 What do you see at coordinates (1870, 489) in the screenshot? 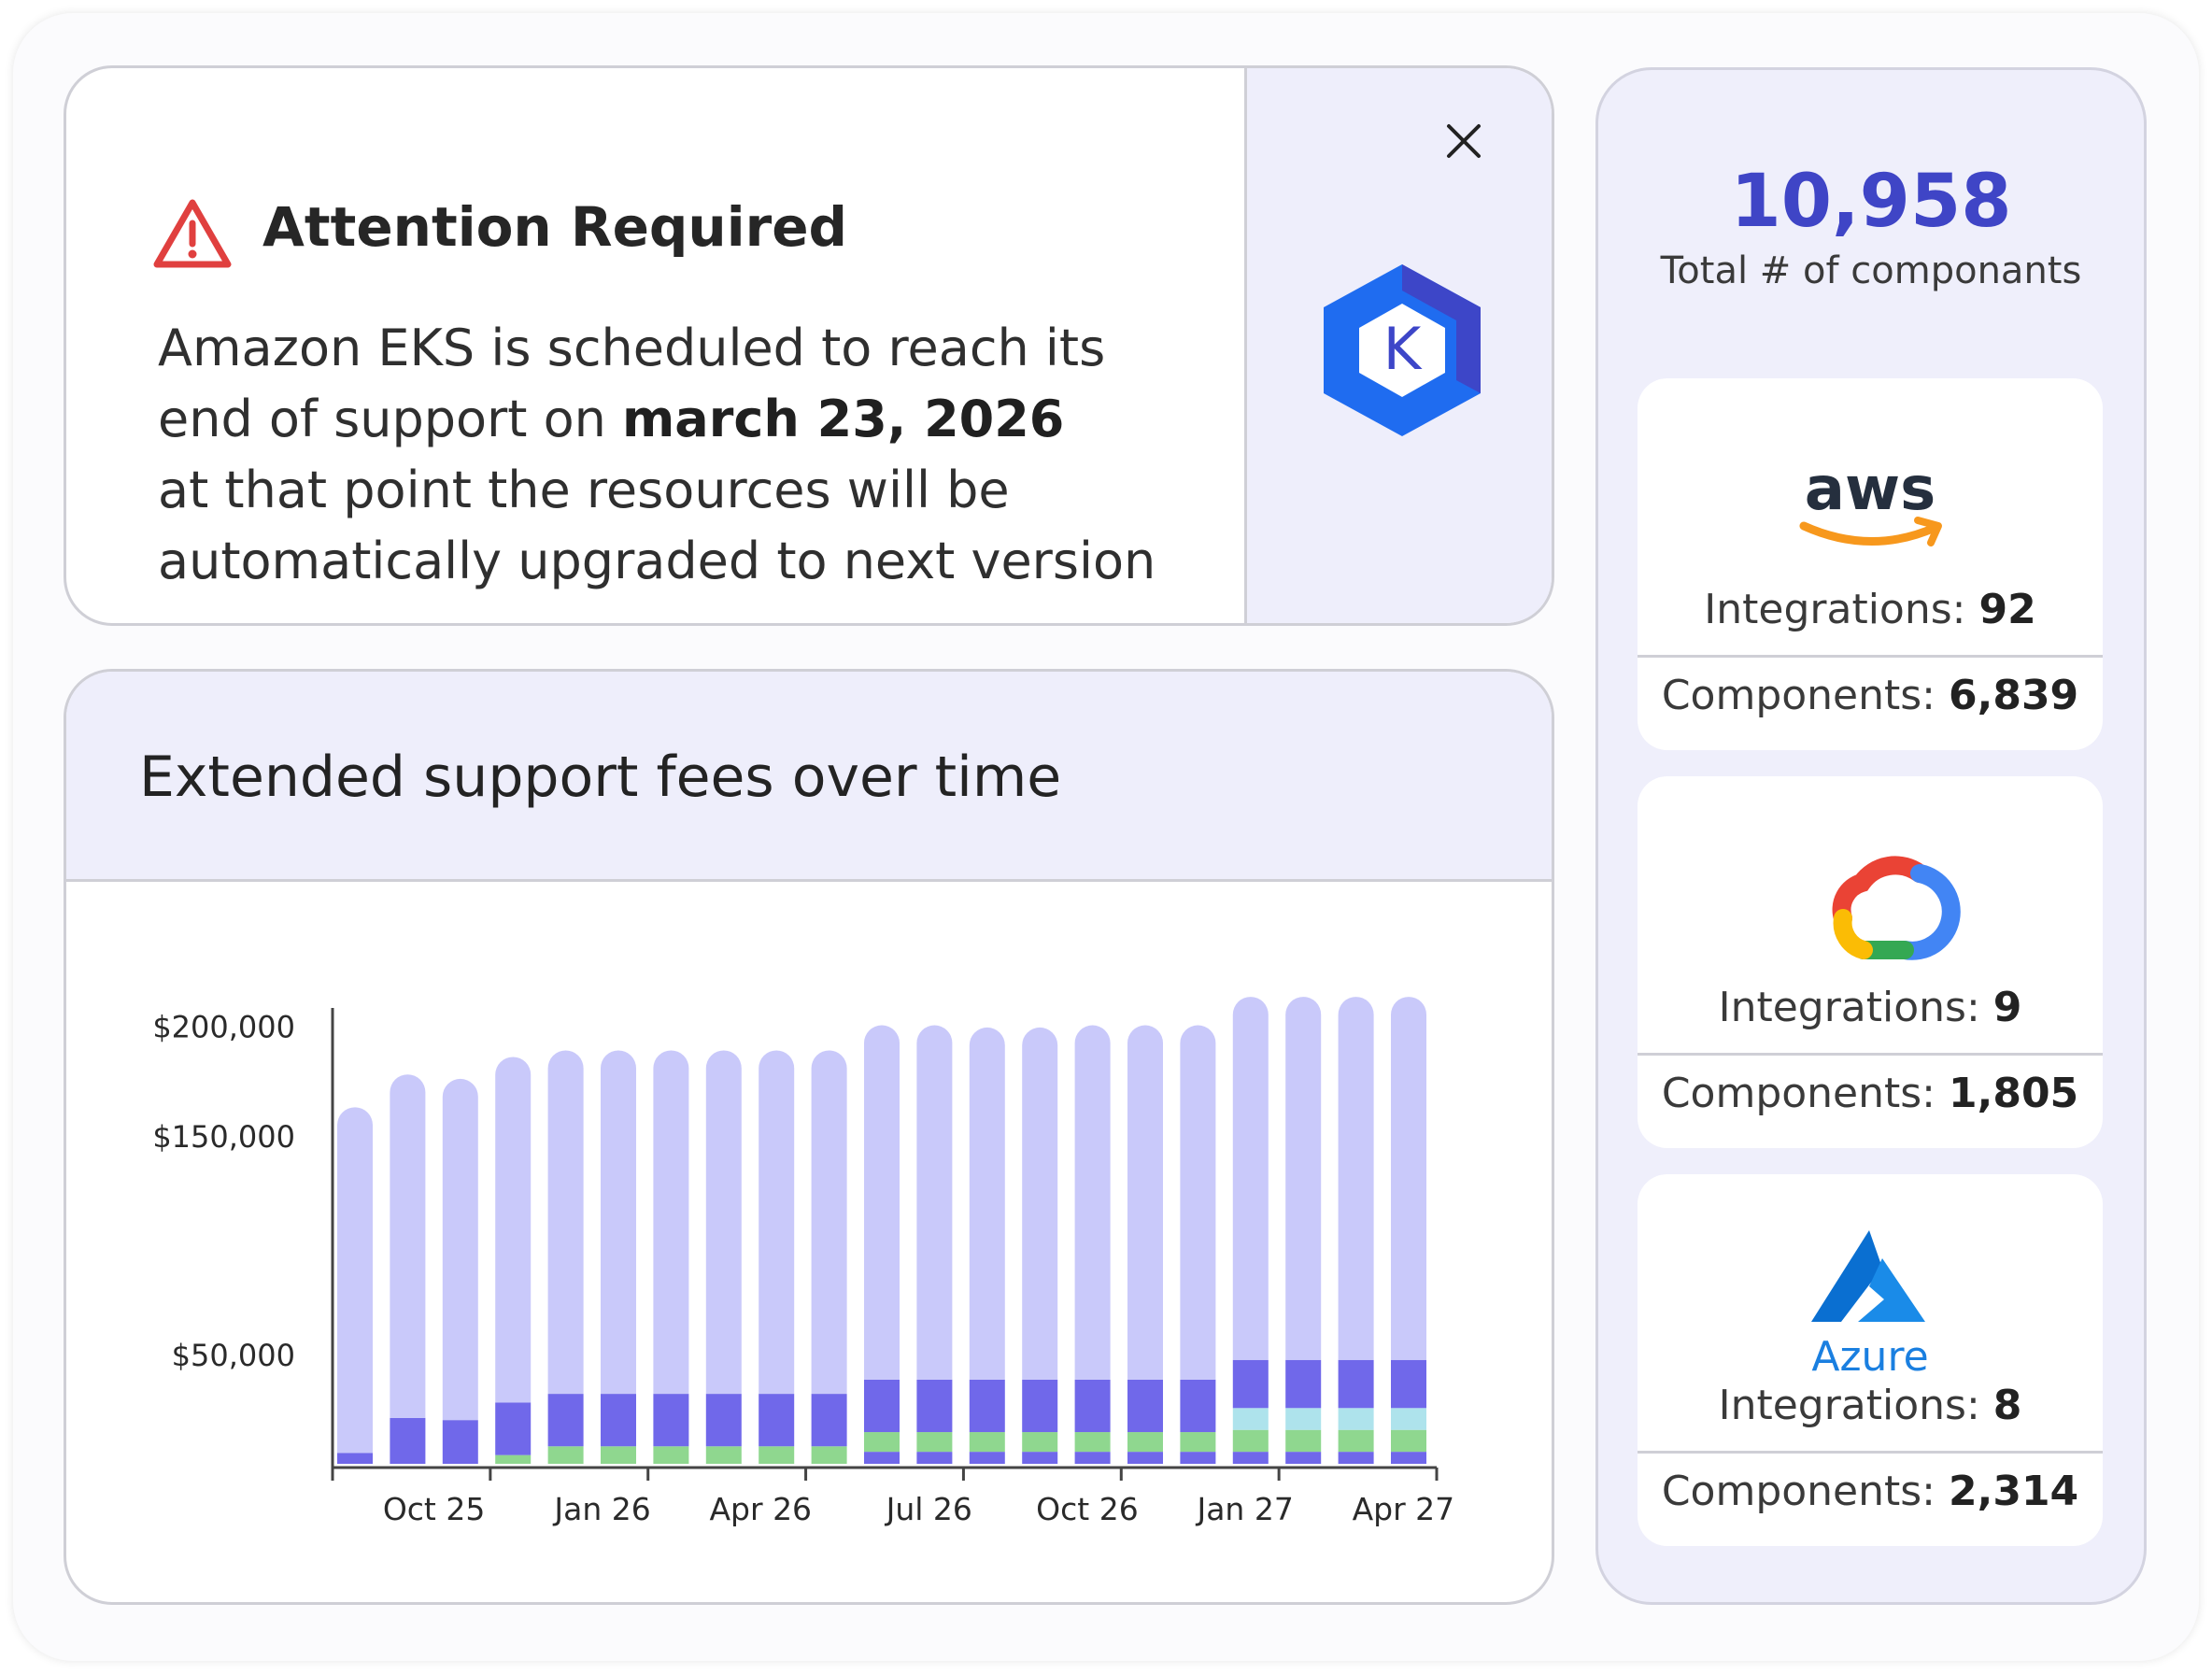
I see `aws-logo-text: aws` at bounding box center [1870, 489].